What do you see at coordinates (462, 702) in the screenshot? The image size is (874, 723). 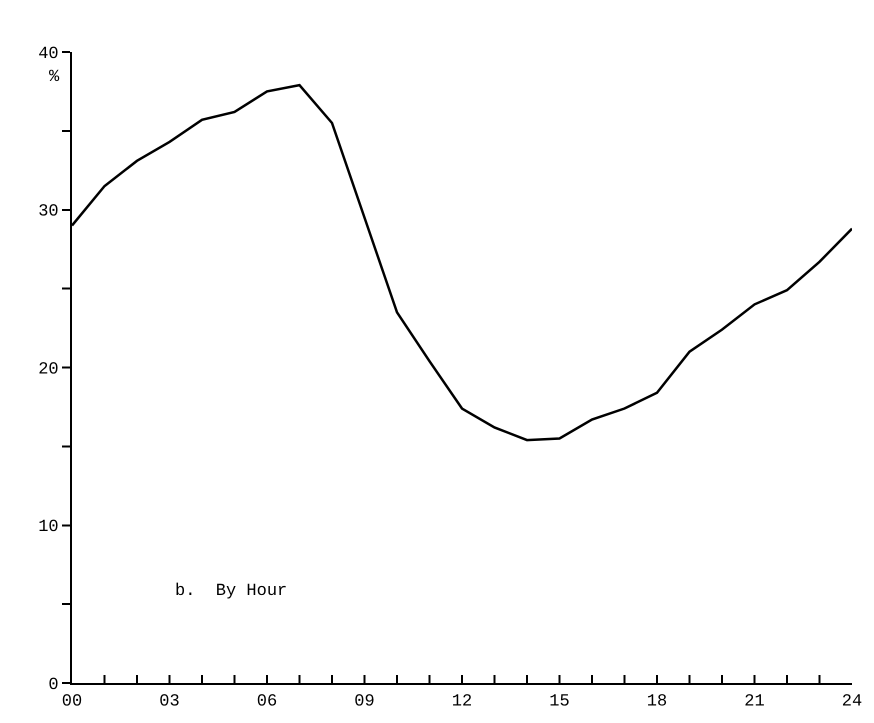 I see `x-tick-label: 12` at bounding box center [462, 702].